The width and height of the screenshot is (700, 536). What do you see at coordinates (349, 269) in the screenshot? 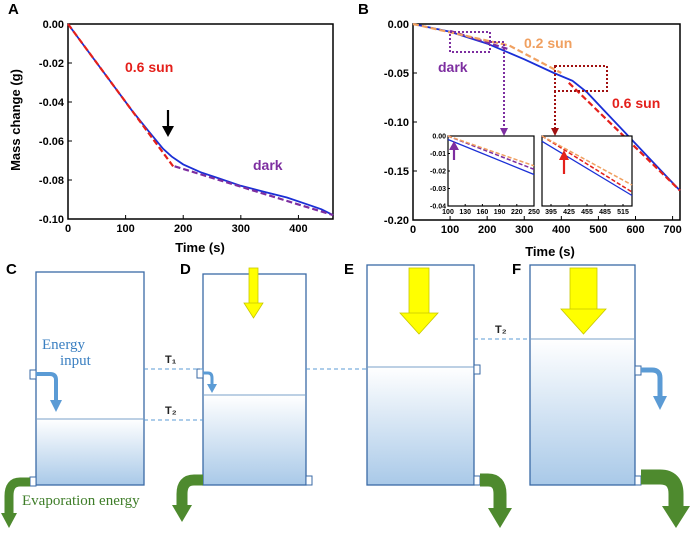
I see `panel-label-e: E` at bounding box center [349, 269].